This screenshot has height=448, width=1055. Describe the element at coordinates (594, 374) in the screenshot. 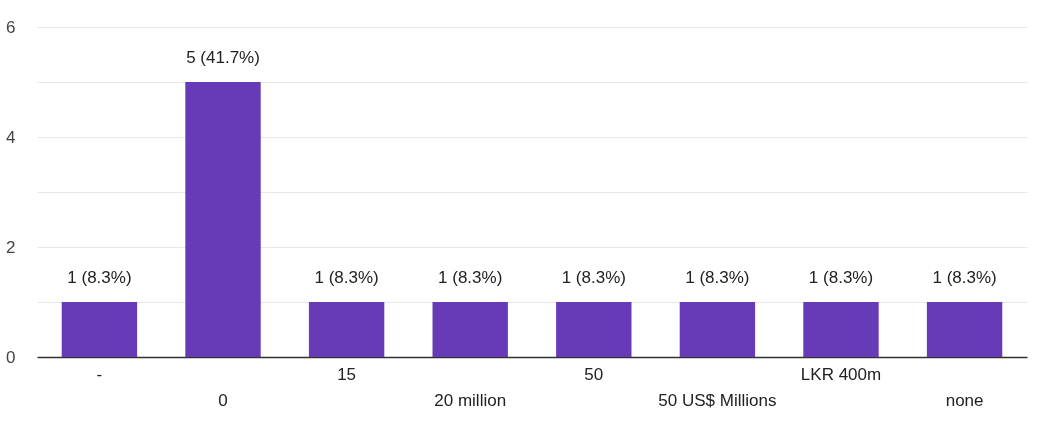

I see `x-tick-label: 50` at that location.